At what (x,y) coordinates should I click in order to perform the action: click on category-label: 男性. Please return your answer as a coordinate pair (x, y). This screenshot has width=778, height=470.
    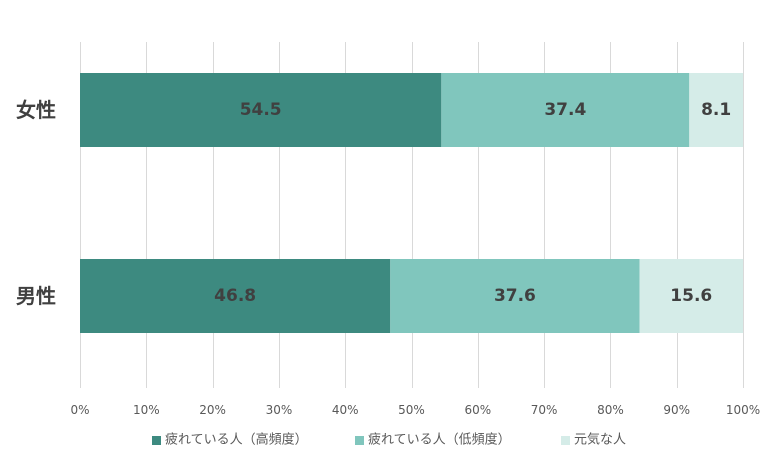
    Looking at the image, I should click on (36, 296).